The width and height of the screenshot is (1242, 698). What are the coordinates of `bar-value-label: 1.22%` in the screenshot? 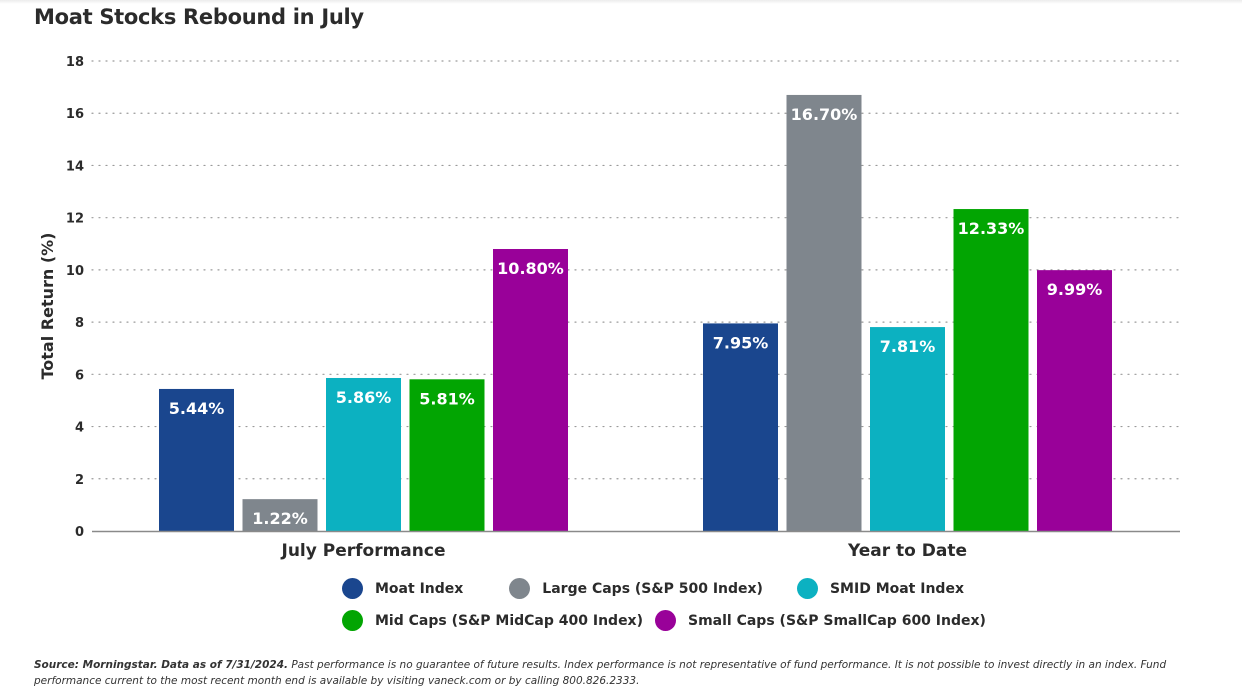 It's located at (280, 518).